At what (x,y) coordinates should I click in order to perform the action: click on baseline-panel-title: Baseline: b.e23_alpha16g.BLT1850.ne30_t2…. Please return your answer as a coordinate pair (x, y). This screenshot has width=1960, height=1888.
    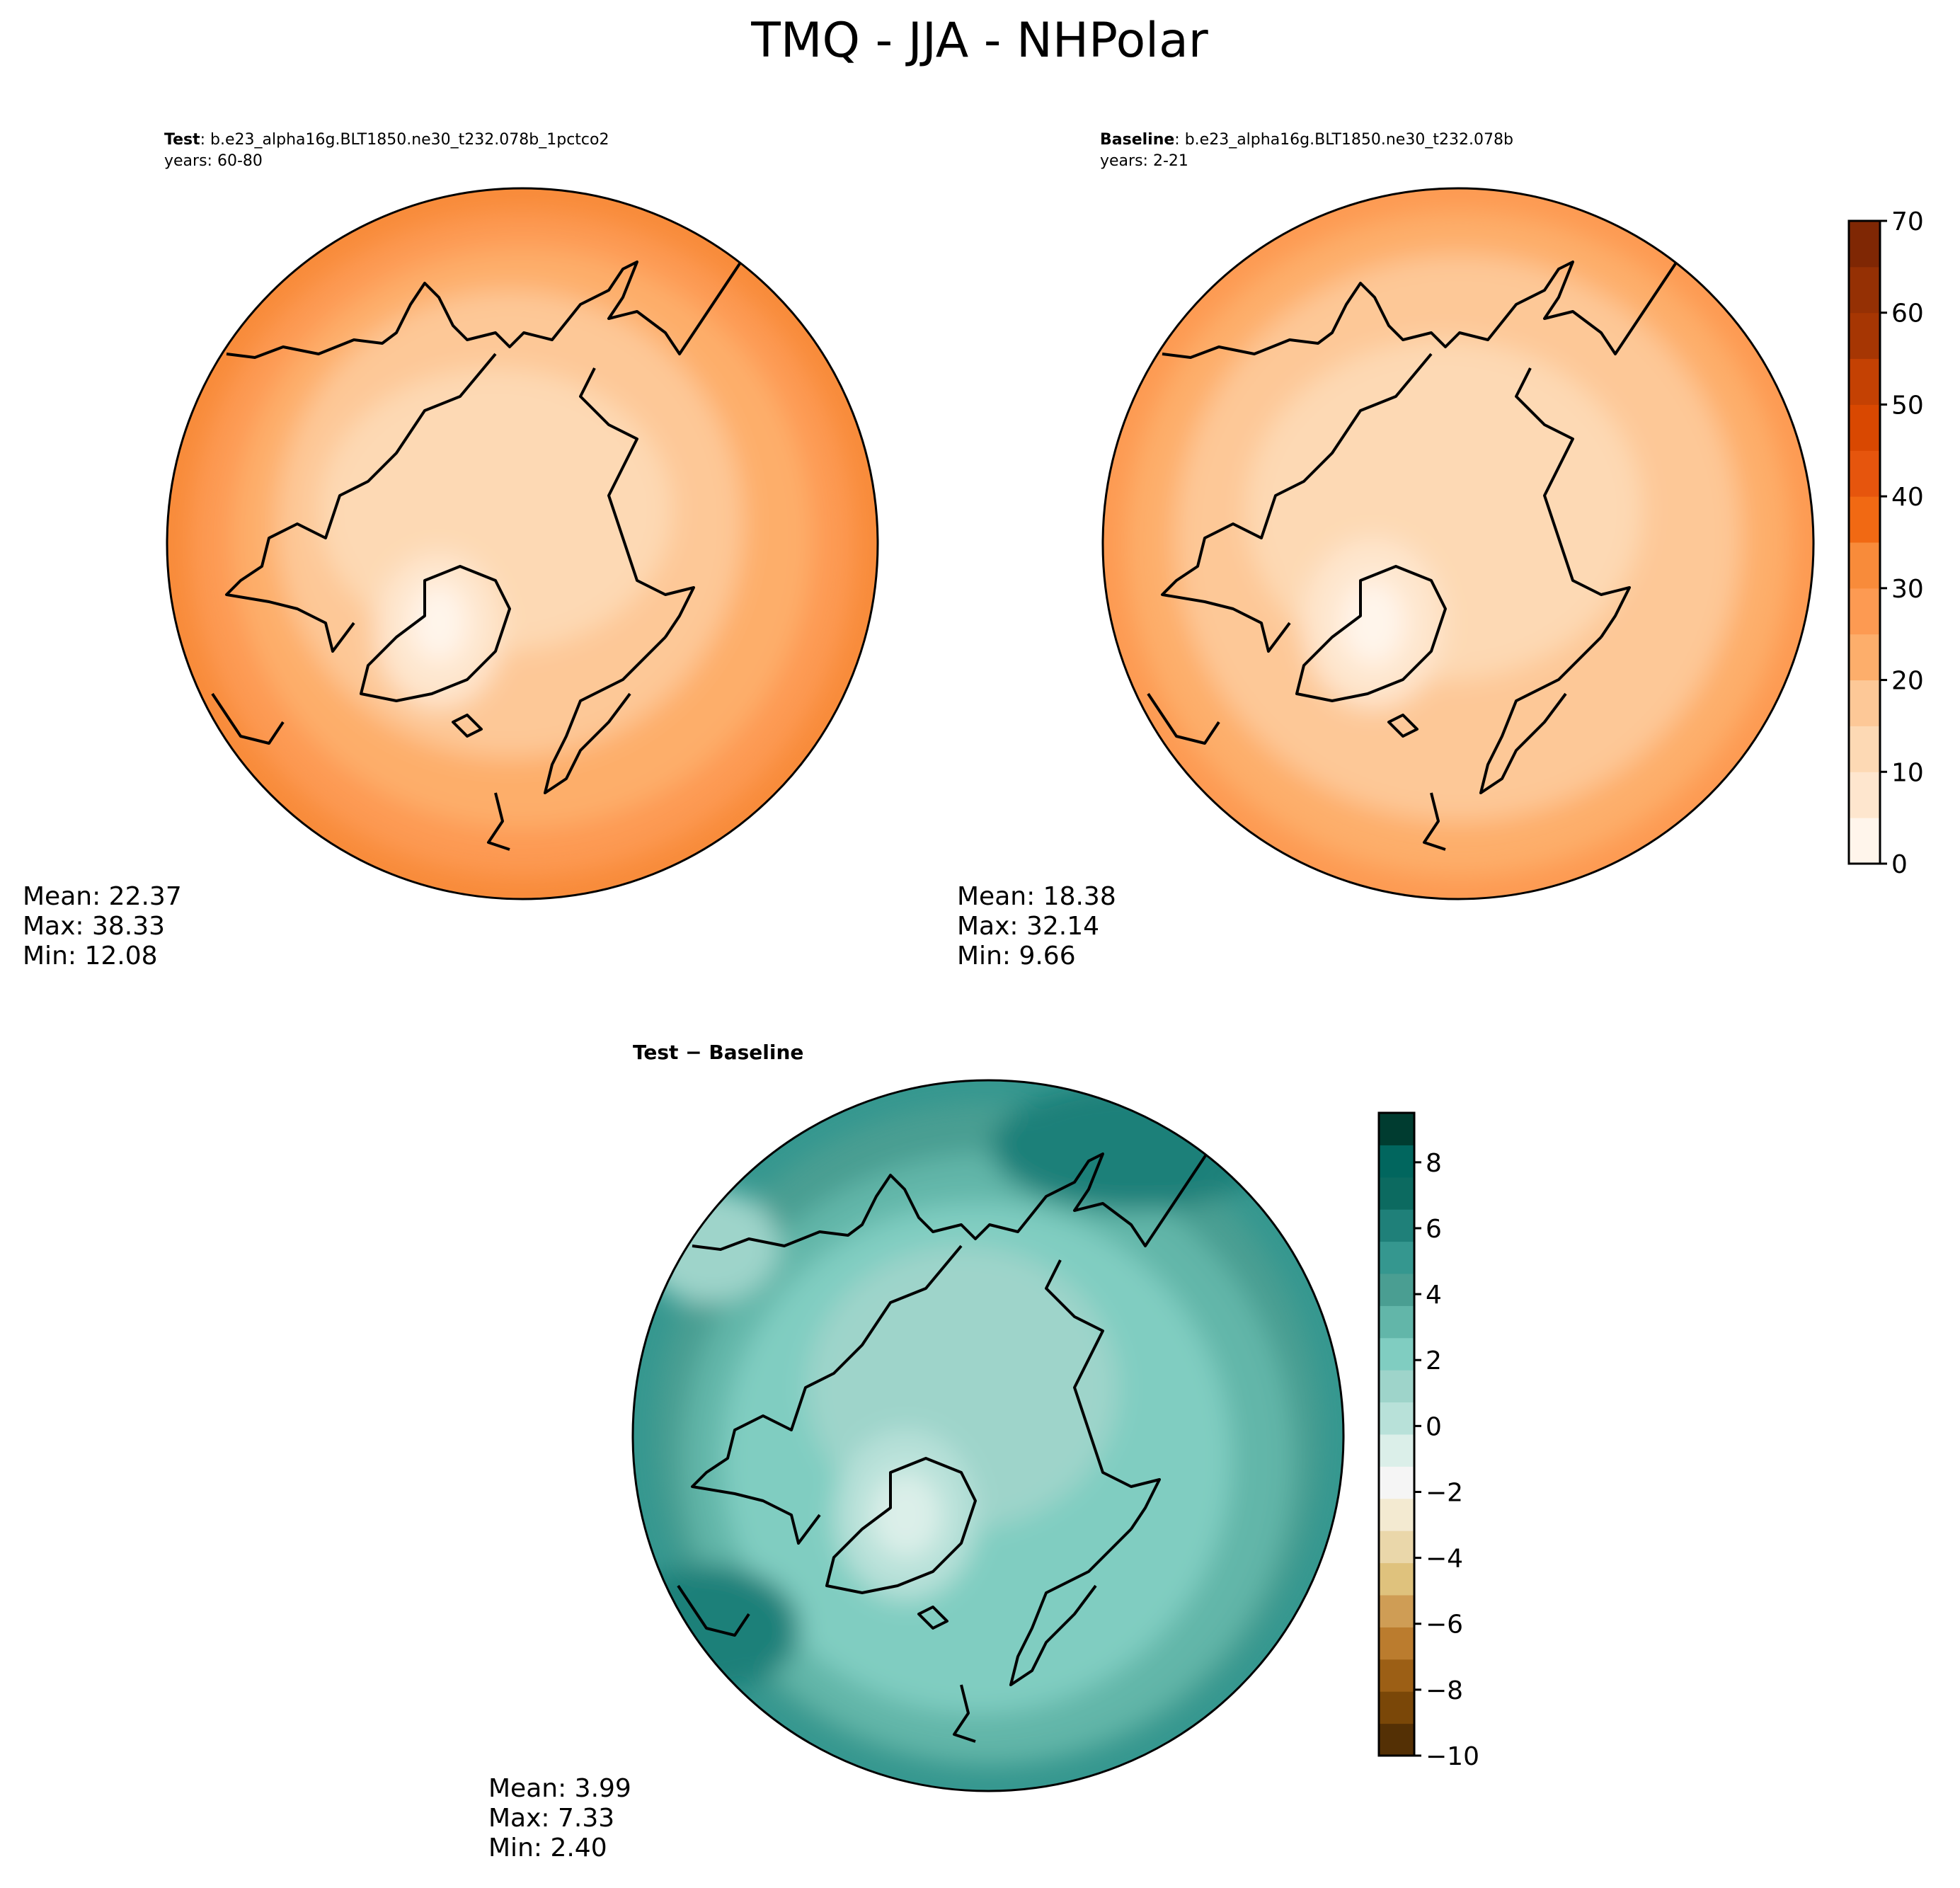
    Looking at the image, I should click on (1306, 140).